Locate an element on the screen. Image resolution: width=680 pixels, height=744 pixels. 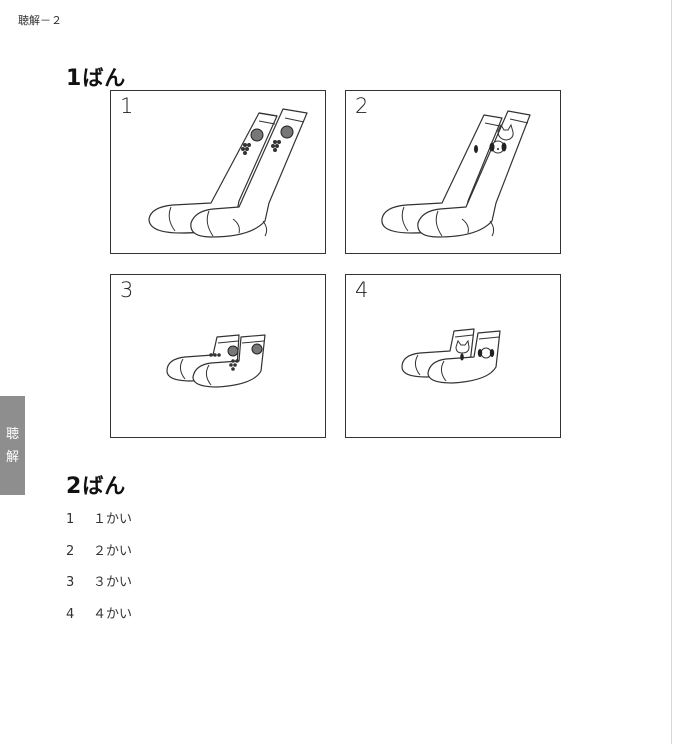
section-side-tab: 聴 解 is located at coordinates (12, 445).